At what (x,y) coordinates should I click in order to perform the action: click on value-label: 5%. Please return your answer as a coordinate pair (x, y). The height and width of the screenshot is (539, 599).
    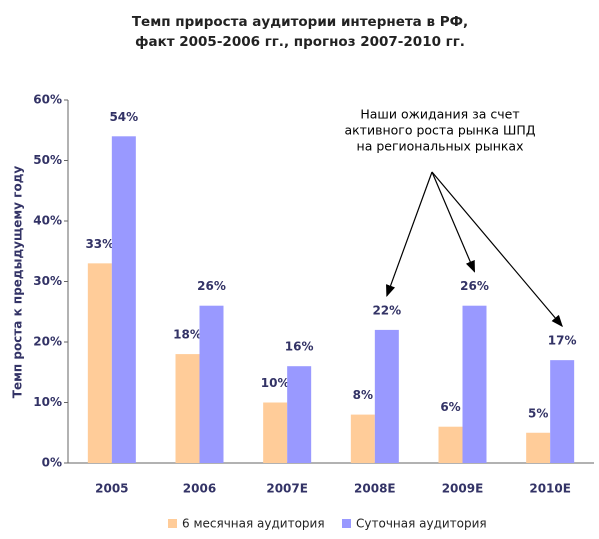
    Looking at the image, I should click on (538, 413).